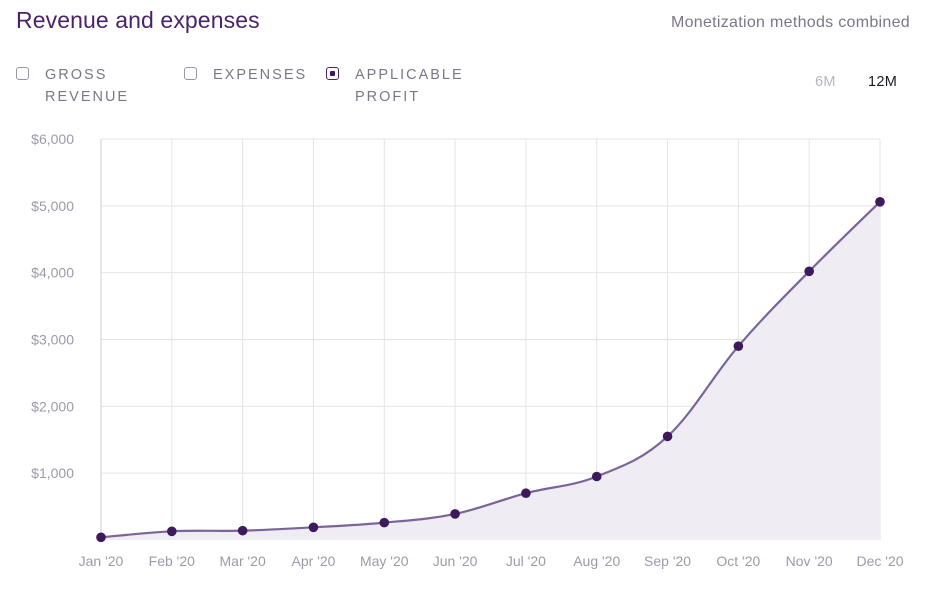  I want to click on x-tick-label: Aug '20, so click(596, 561).